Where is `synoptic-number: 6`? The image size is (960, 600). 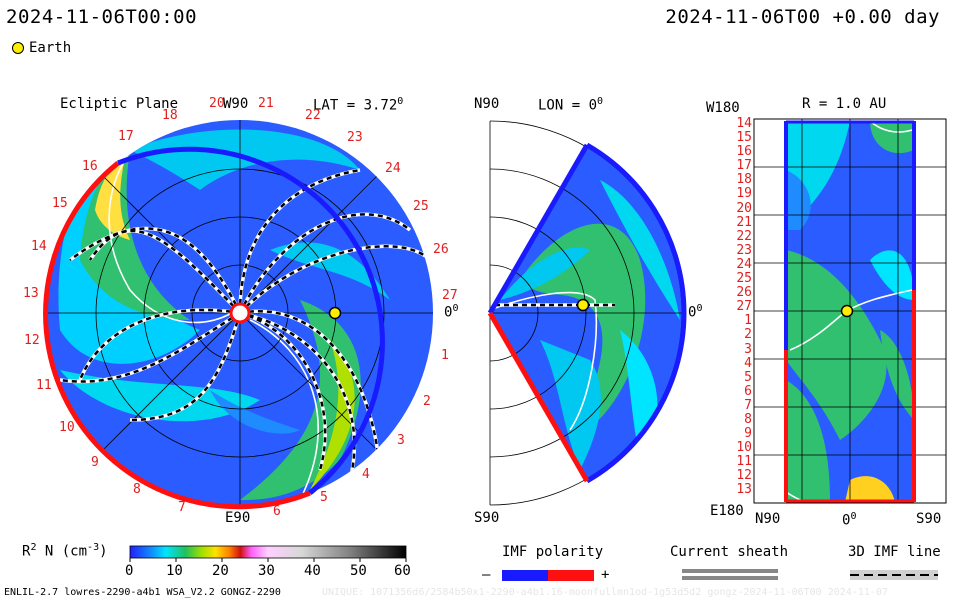
synoptic-number: 6 is located at coordinates (748, 391).